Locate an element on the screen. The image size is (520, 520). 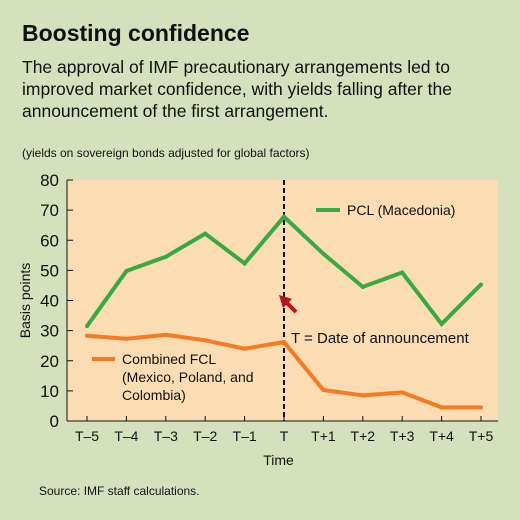
x-tick-label: T–4 is located at coordinates (126, 436).